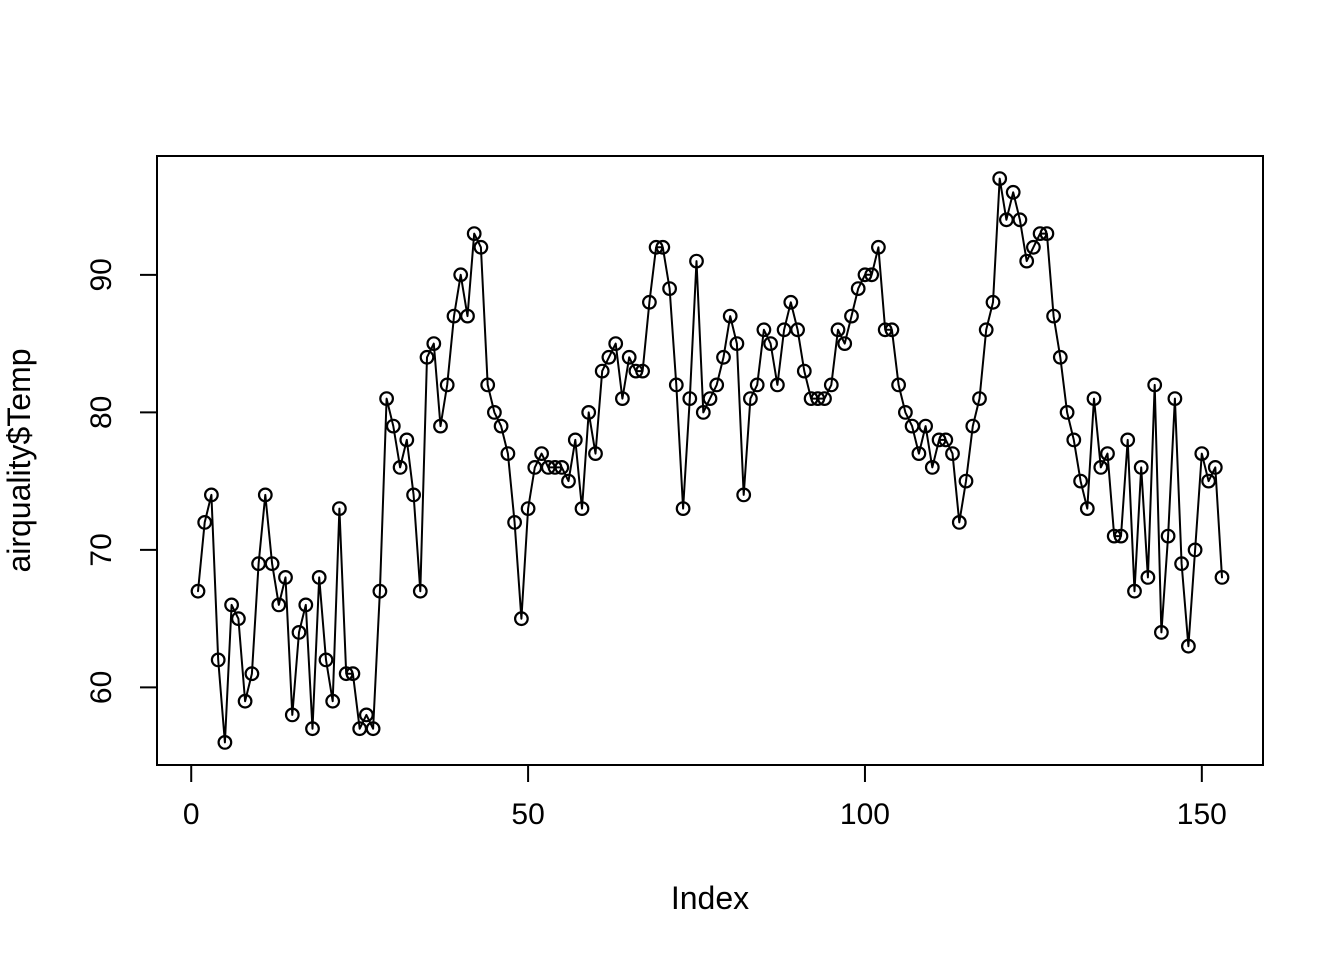 The image size is (1344, 960). What do you see at coordinates (1202, 814) in the screenshot?
I see `x-tick-label: 150` at bounding box center [1202, 814].